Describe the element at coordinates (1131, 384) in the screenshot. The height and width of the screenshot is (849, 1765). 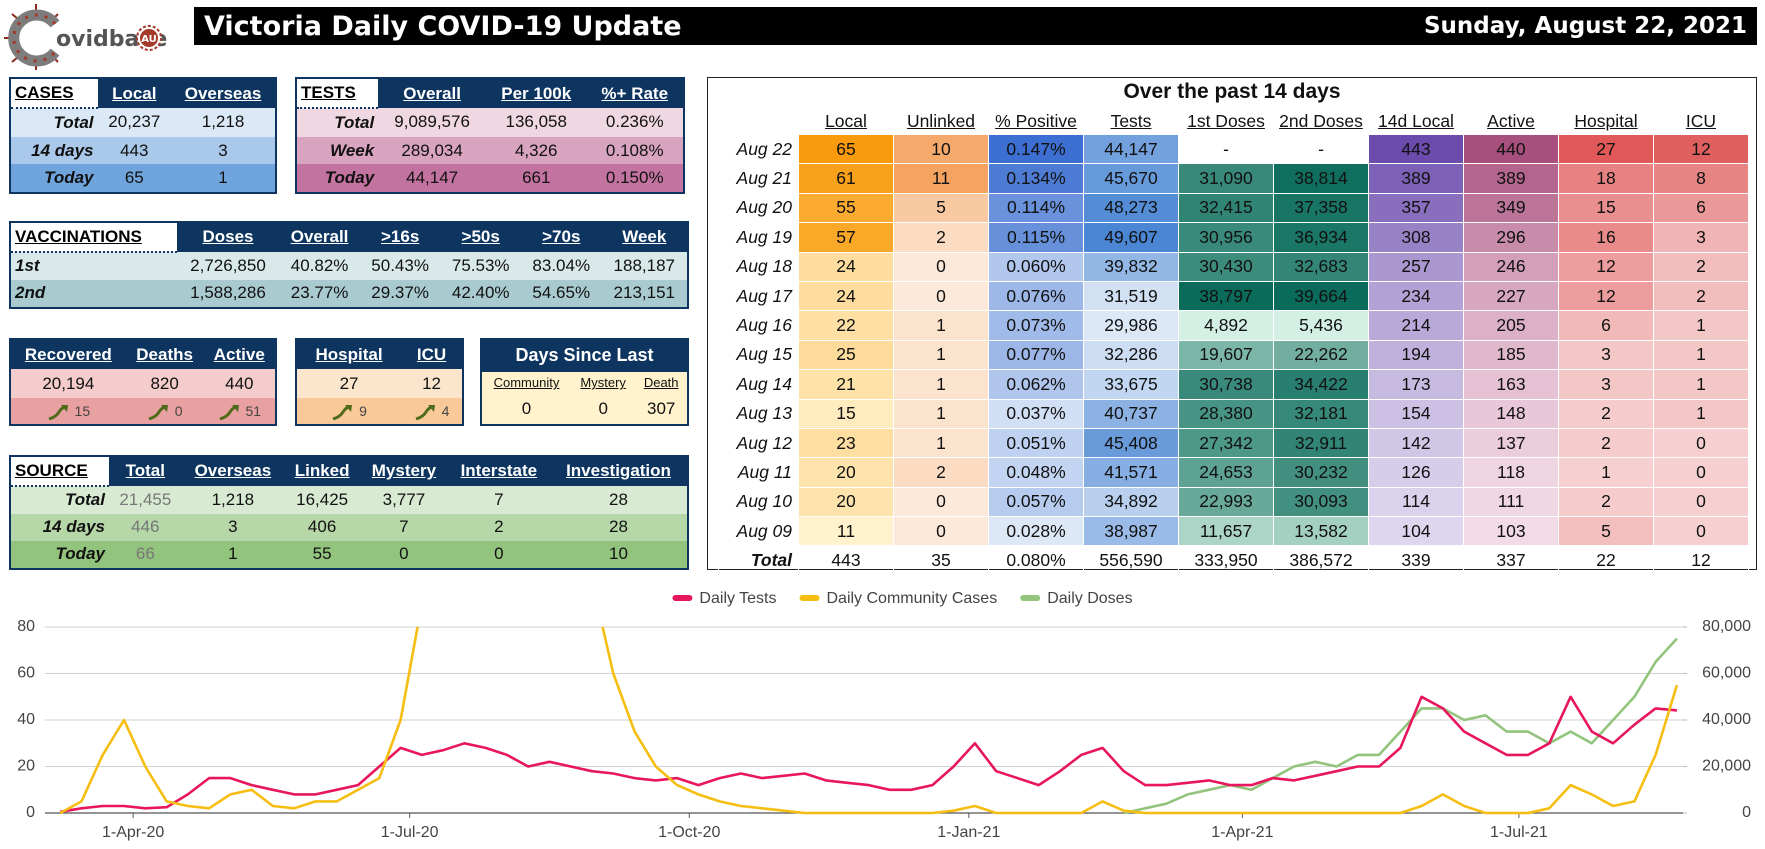
I see `heat-cell: 33,675` at that location.